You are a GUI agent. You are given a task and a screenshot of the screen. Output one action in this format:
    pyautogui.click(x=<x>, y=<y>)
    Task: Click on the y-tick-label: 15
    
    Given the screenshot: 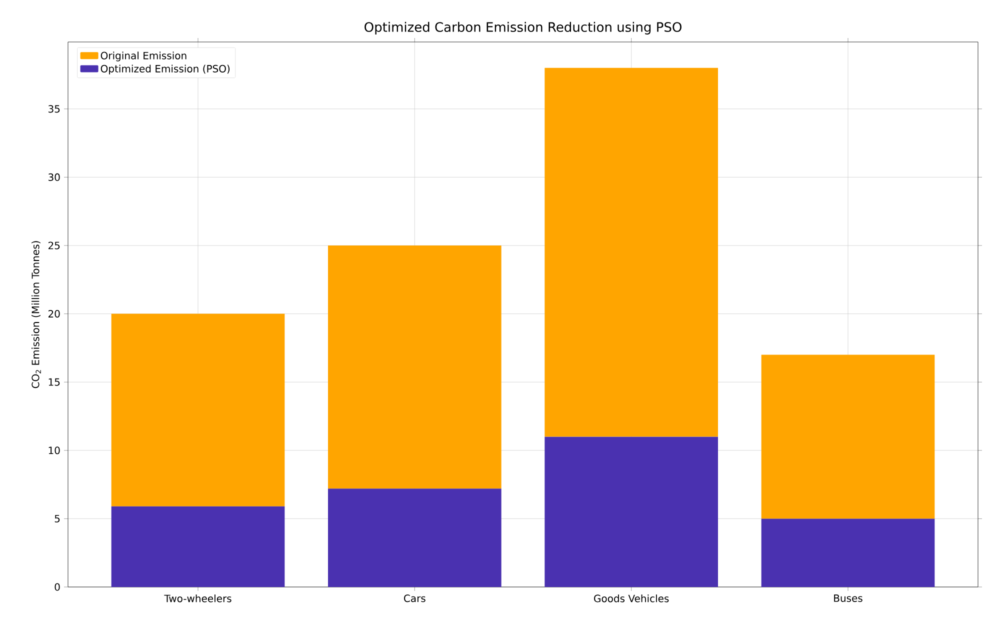 What is the action you would take?
    pyautogui.click(x=54, y=382)
    